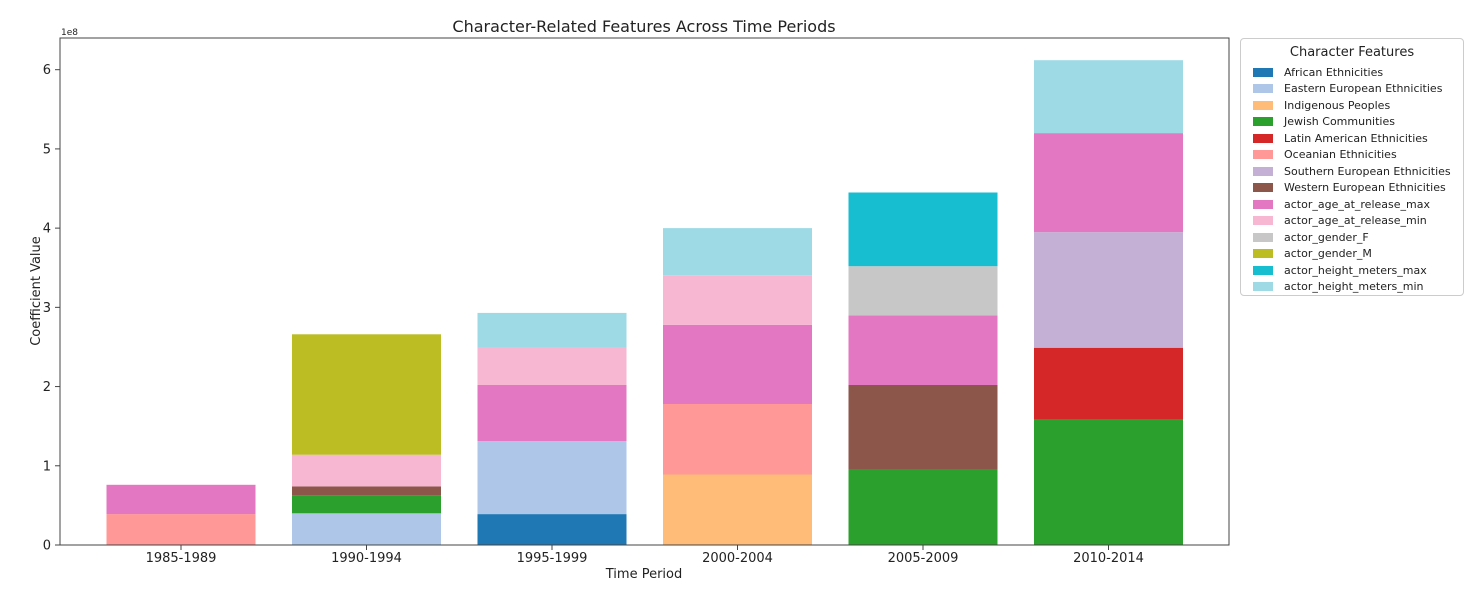  I want to click on y-tick-label: 0, so click(47, 546).